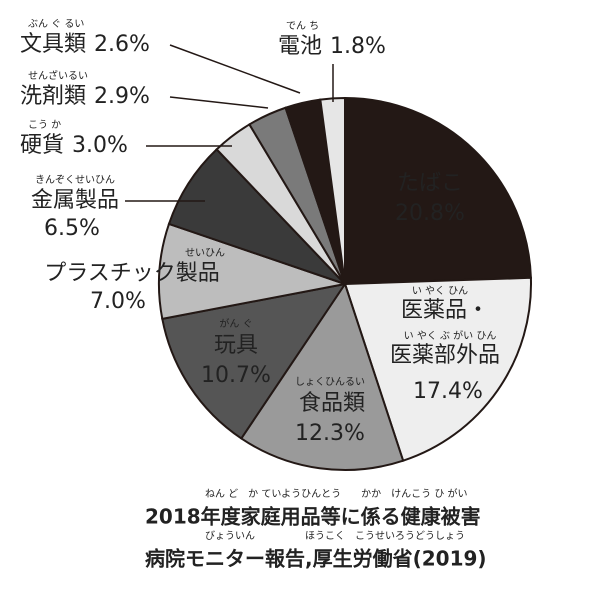  What do you see at coordinates (235, 323) in the screenshot?
I see `reading: がん ぐ` at bounding box center [235, 323].